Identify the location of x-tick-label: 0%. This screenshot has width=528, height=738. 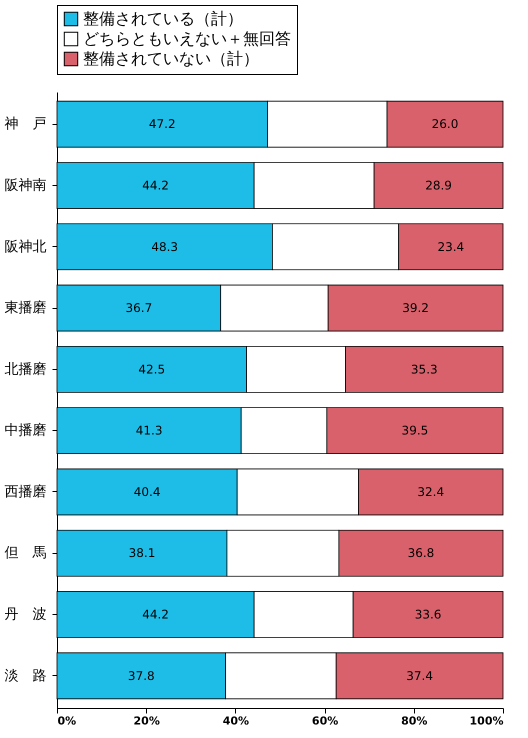
(67, 721).